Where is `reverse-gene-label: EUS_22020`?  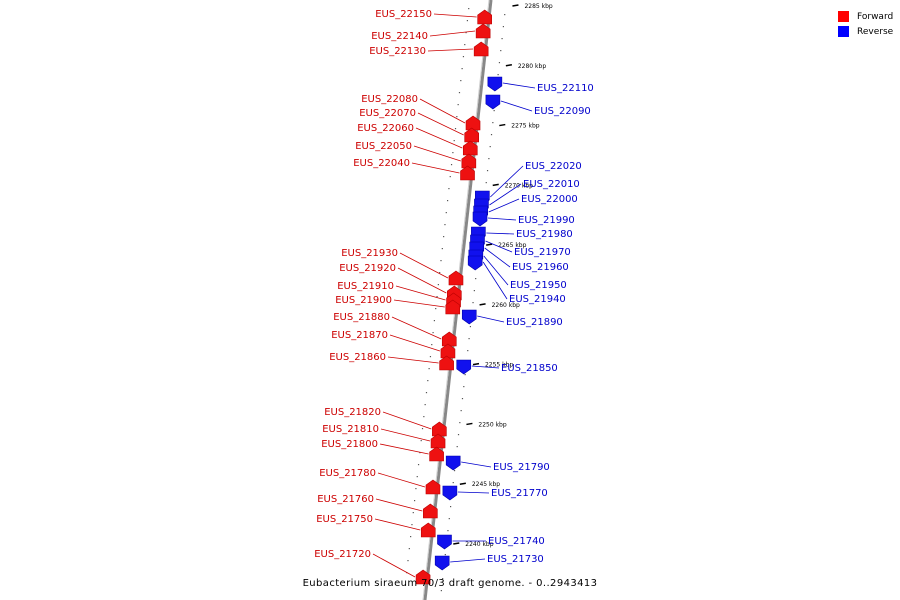
reverse-gene-label: EUS_22020 is located at coordinates (553, 166).